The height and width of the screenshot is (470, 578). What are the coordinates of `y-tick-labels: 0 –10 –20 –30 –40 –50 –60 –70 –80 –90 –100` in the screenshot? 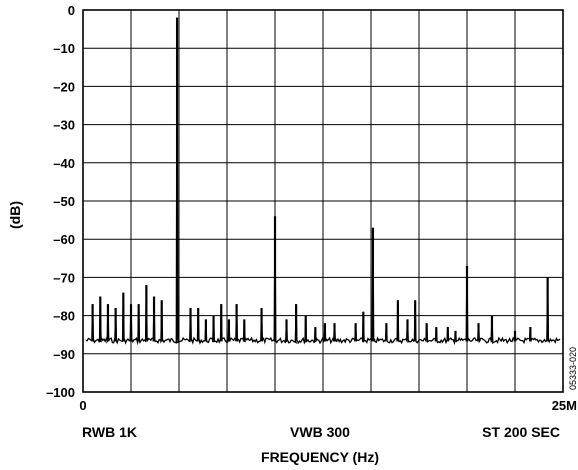 It's located at (60, 201).